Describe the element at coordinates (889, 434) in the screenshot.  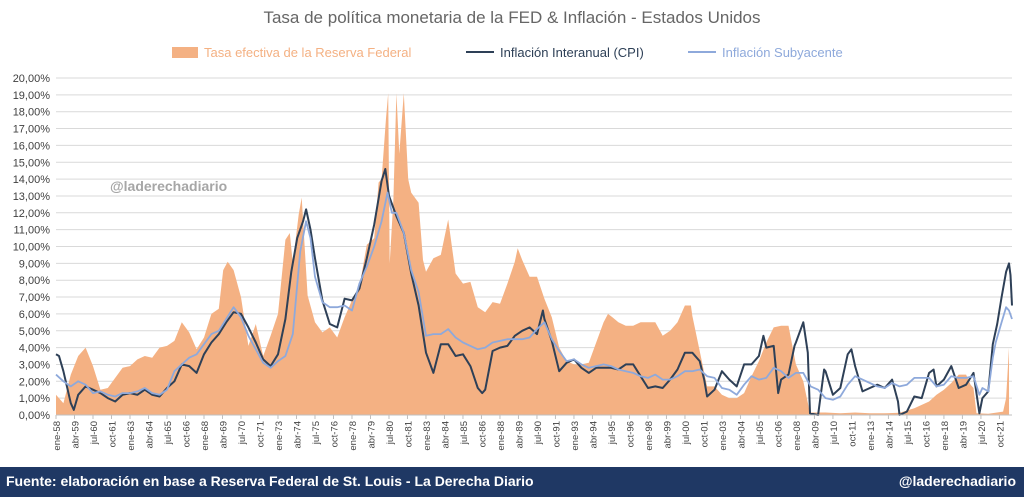
I see `x-tick-label: abr-14` at that location.